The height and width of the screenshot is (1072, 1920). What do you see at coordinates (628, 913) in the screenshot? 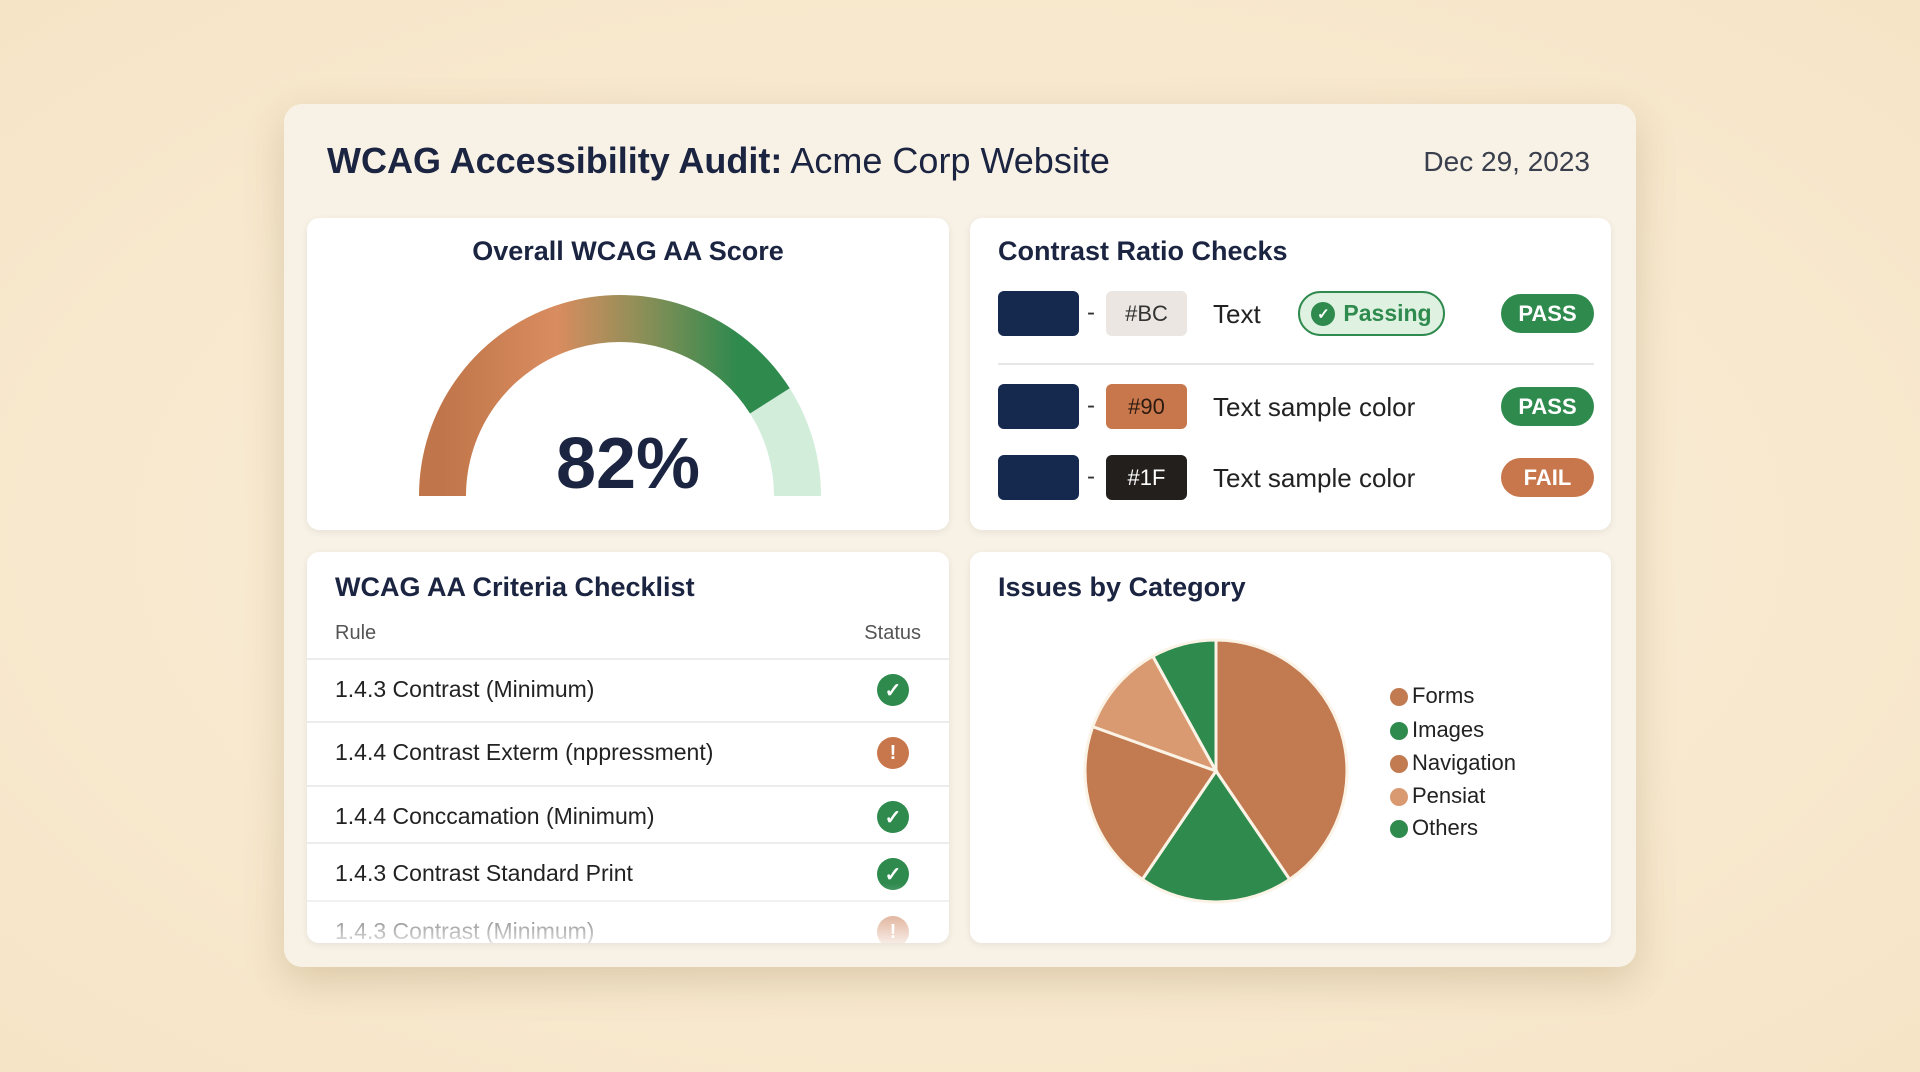
I see `scroll-fade` at bounding box center [628, 913].